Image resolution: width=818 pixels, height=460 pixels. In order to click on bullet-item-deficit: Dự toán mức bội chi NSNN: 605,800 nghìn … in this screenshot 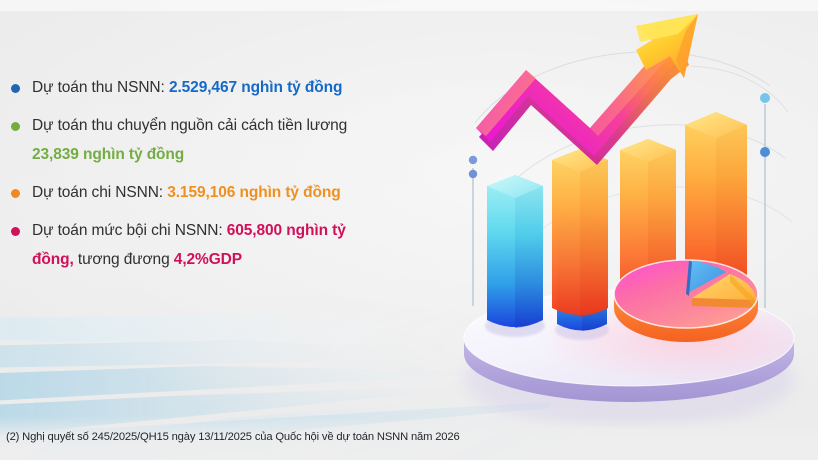, I will do `click(226, 245)`.